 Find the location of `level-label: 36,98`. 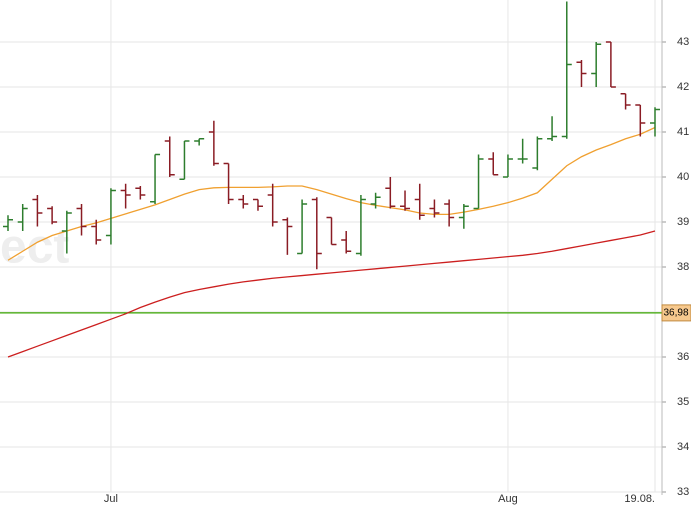

level-label: 36,98 is located at coordinates (675, 313).